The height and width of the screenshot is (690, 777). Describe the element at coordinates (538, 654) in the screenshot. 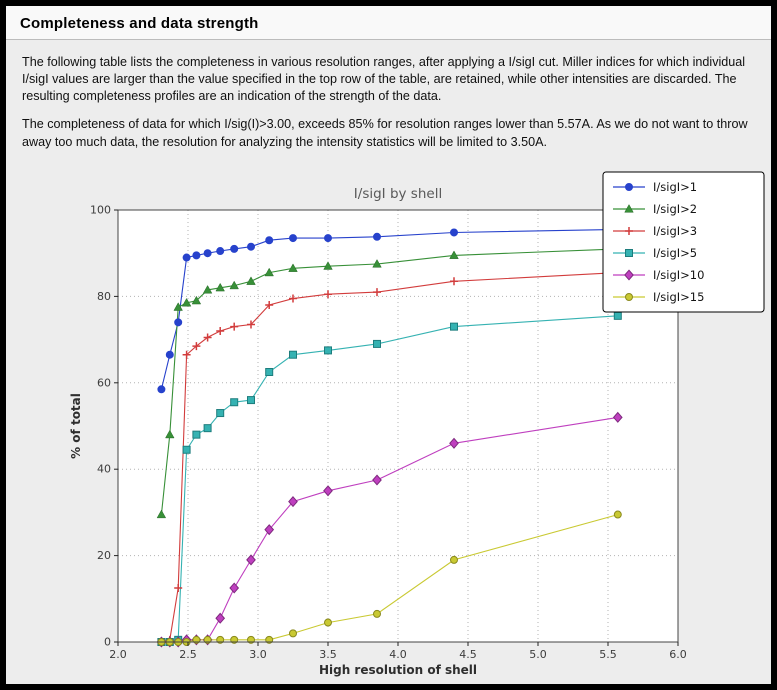

I see `svg-text: 5.0` at that location.